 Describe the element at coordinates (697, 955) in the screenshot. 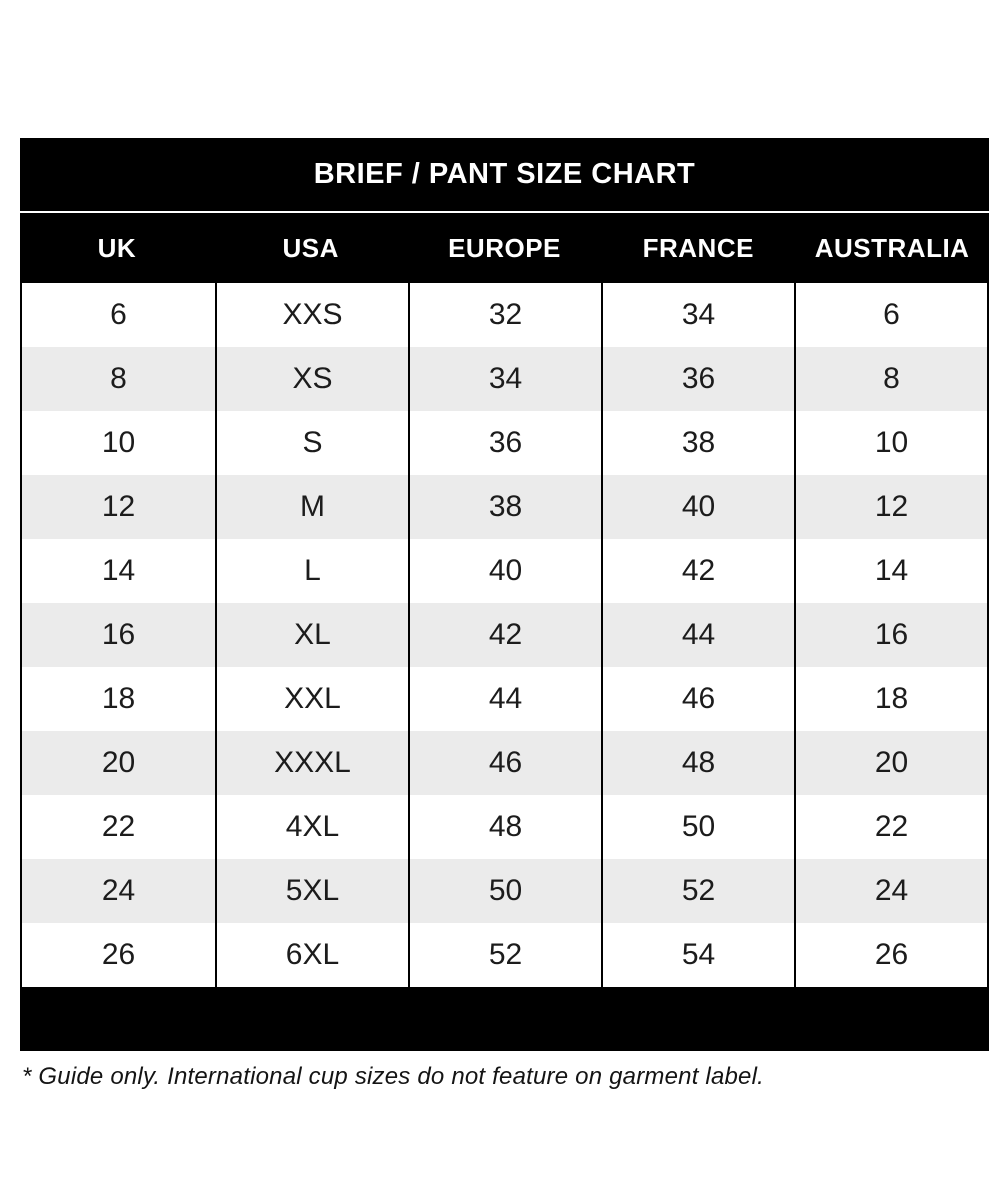

I see `table-cell: 54` at that location.